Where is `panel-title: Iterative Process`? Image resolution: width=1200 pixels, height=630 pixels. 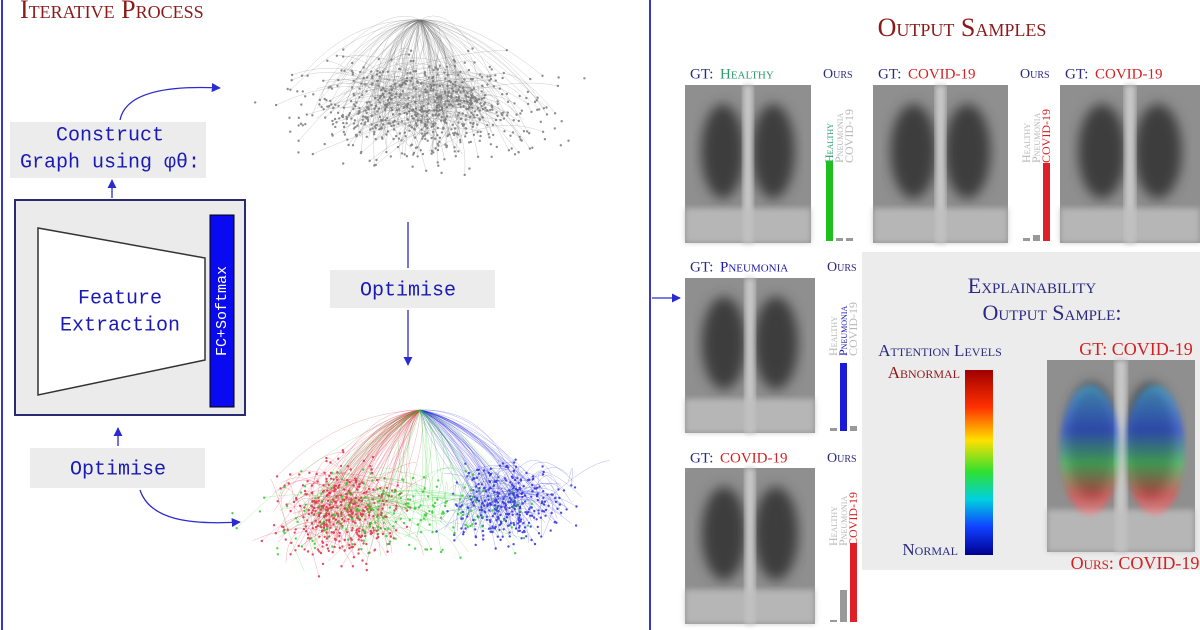
panel-title: Iterative Process is located at coordinates (112, 12).